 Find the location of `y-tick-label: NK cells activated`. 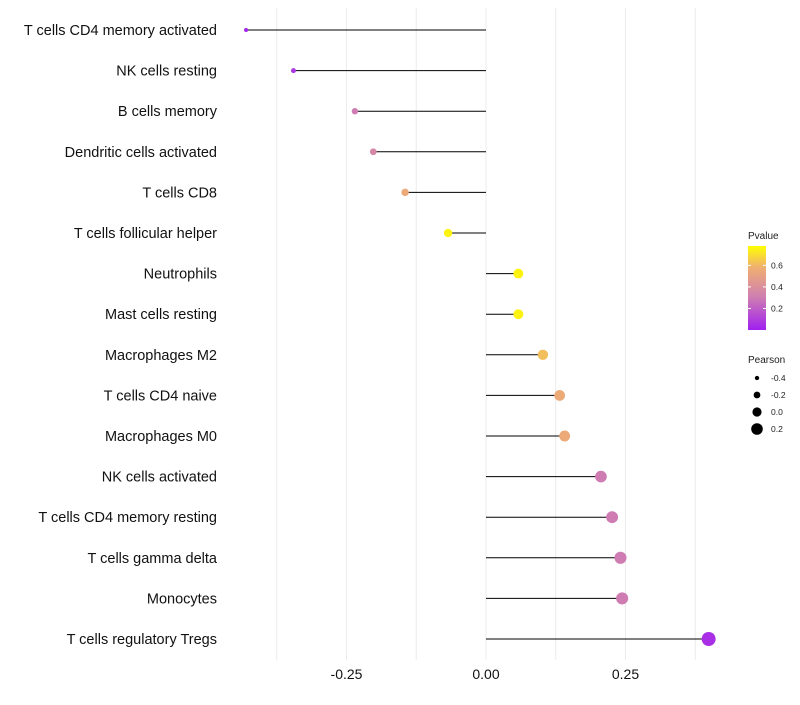

y-tick-label: NK cells activated is located at coordinates (159, 478).